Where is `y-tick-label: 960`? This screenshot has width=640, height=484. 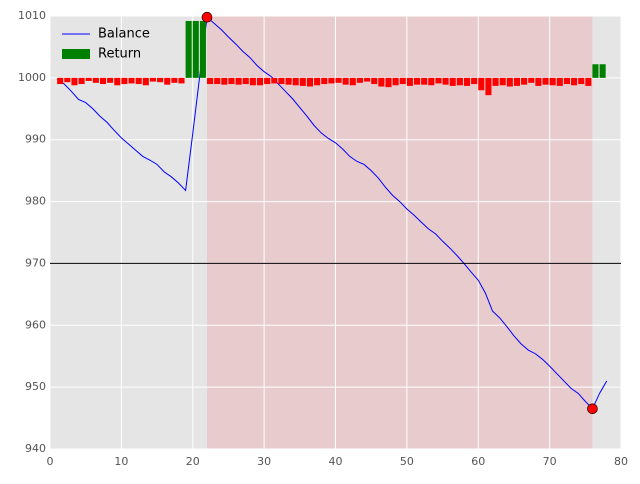 y-tick-label: 960 is located at coordinates (35, 324).